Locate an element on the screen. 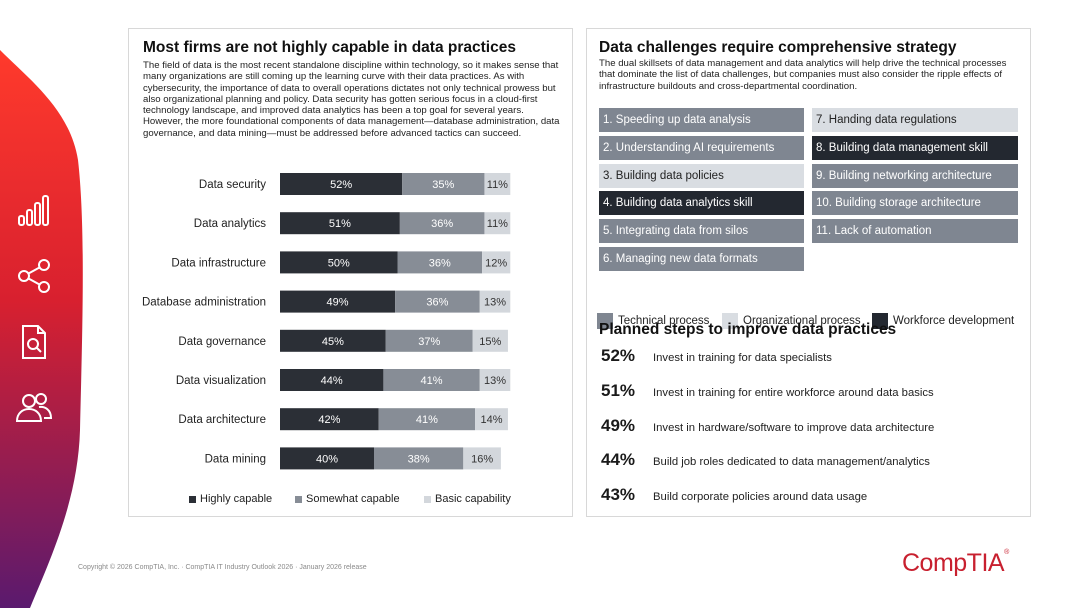  challenge-item: 6. Managing new data formats is located at coordinates (701, 259).